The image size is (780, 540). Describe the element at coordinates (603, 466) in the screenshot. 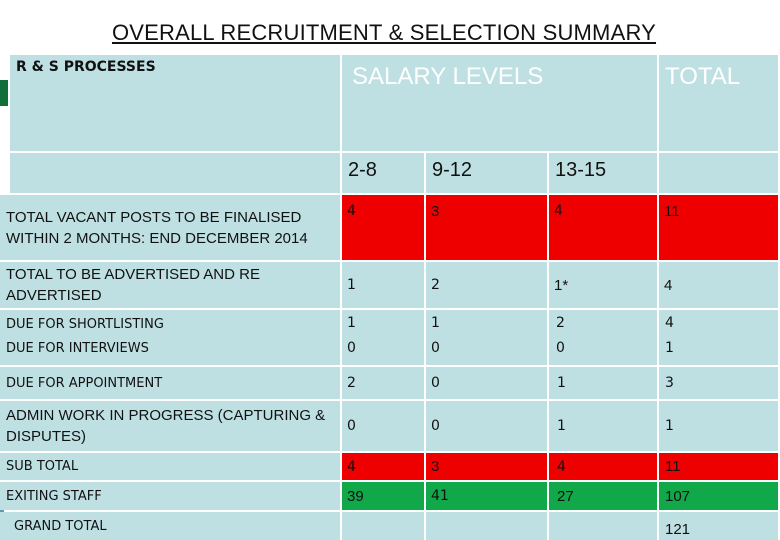

I see `cell-subtotal-13-15: 4` at that location.